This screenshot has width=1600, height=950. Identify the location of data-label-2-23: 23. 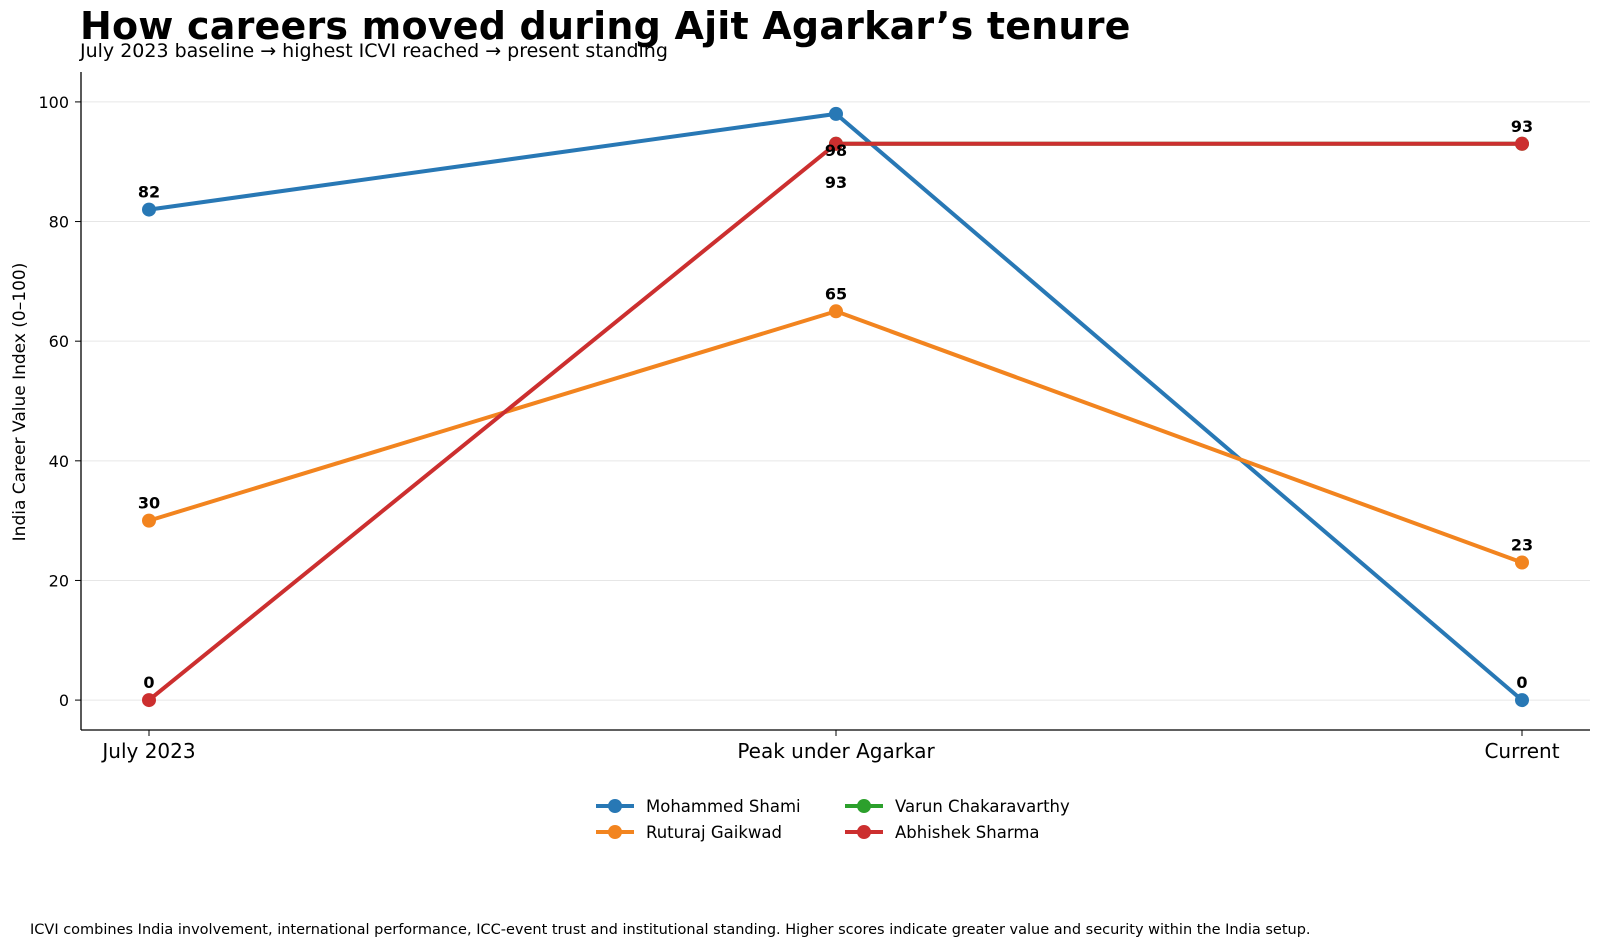
(1522, 545).